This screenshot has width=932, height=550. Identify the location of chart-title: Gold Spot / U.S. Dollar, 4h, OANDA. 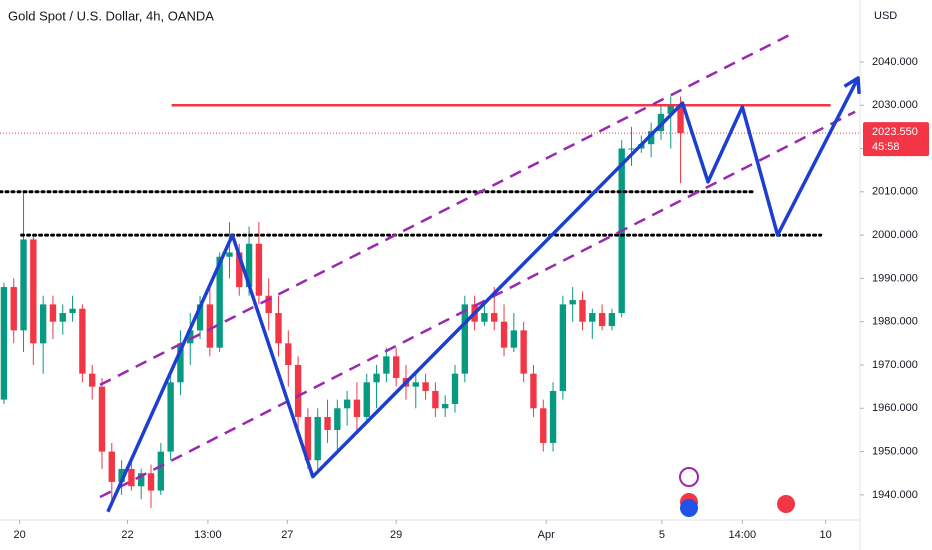
(111, 15).